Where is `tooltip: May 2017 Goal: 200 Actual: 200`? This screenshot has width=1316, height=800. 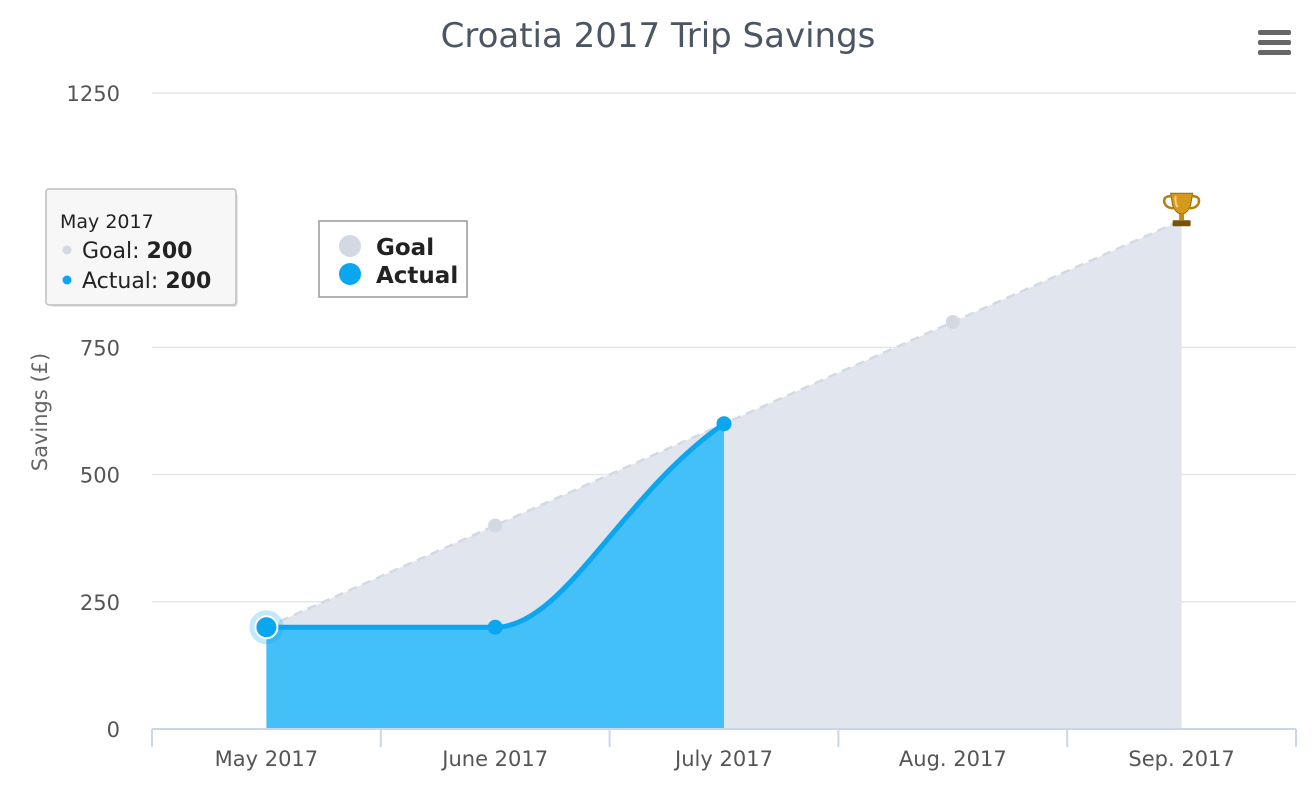
tooltip: May 2017 Goal: 200 Actual: 200 is located at coordinates (141, 247).